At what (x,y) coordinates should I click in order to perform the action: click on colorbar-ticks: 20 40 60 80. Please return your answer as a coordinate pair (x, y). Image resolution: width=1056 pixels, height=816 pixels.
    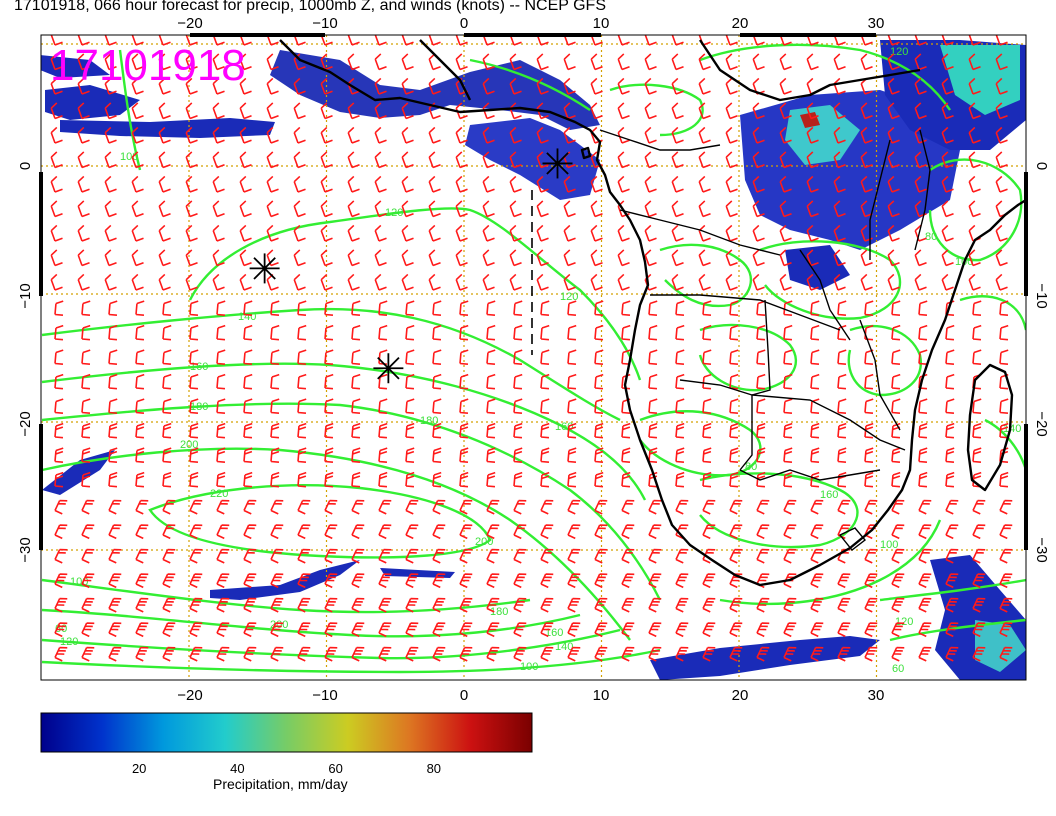
    Looking at the image, I should click on (286, 768).